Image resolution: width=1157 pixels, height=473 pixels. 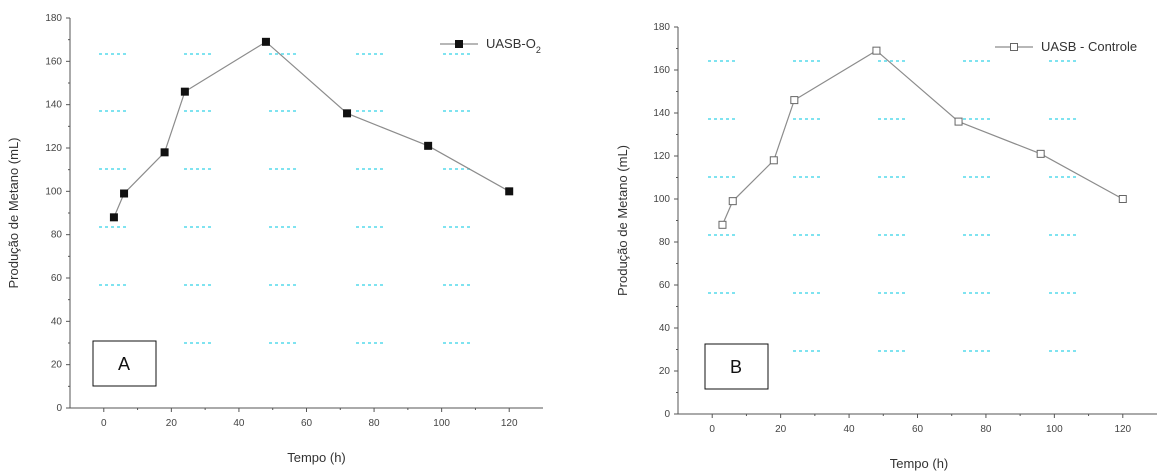 What do you see at coordinates (53, 18) in the screenshot?
I see `y-tick-label: 180` at bounding box center [53, 18].